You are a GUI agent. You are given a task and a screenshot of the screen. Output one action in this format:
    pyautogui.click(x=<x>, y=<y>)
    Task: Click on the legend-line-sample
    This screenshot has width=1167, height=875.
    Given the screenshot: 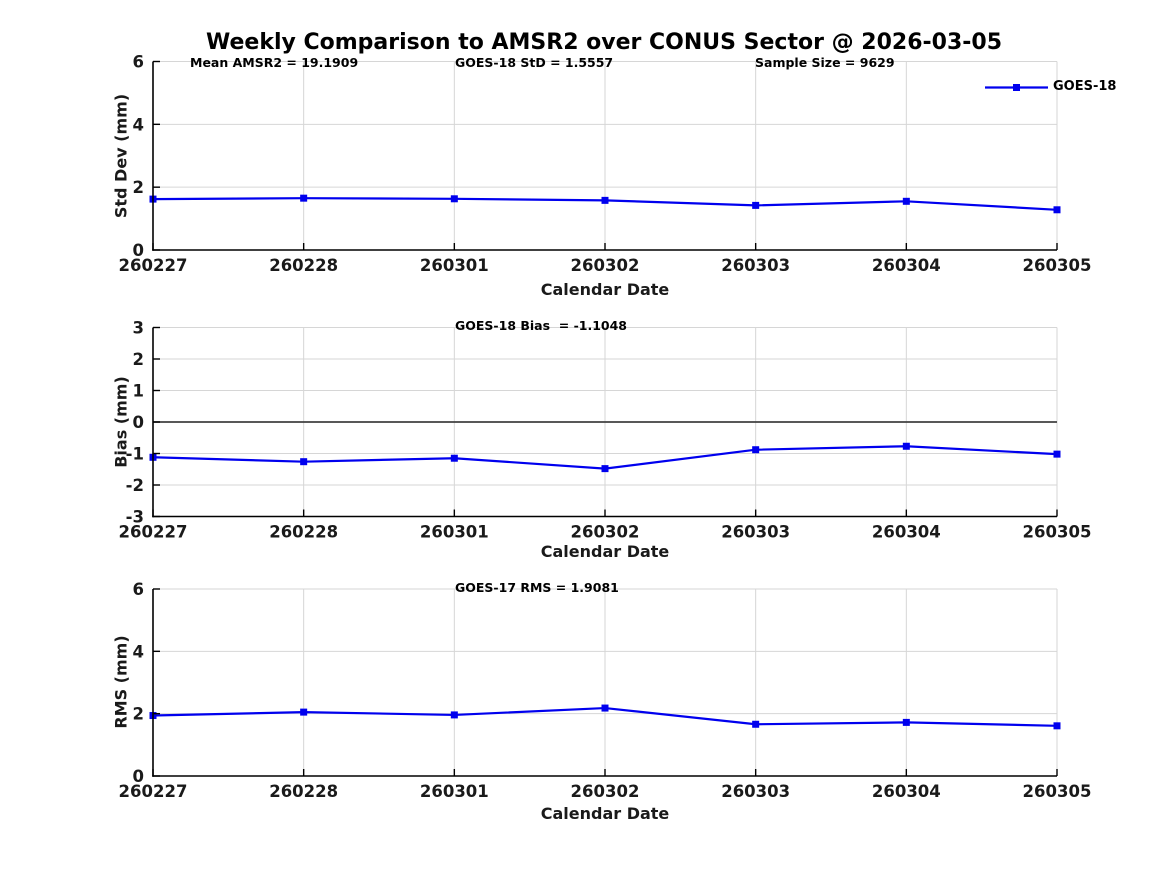 What is the action you would take?
    pyautogui.click(x=1016, y=87)
    